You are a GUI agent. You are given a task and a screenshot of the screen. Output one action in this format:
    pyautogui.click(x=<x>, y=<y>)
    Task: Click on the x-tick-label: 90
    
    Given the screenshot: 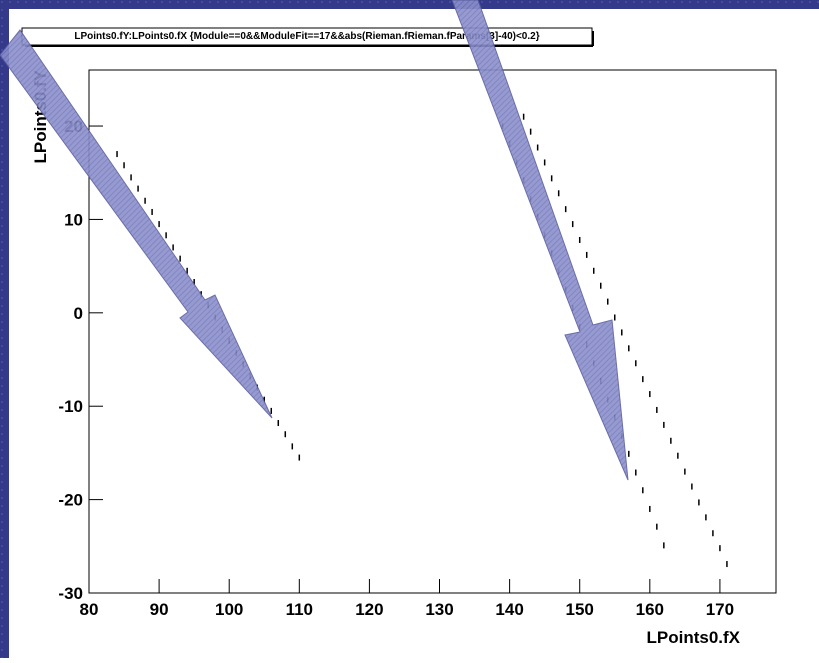 What is the action you would take?
    pyautogui.click(x=159, y=609)
    